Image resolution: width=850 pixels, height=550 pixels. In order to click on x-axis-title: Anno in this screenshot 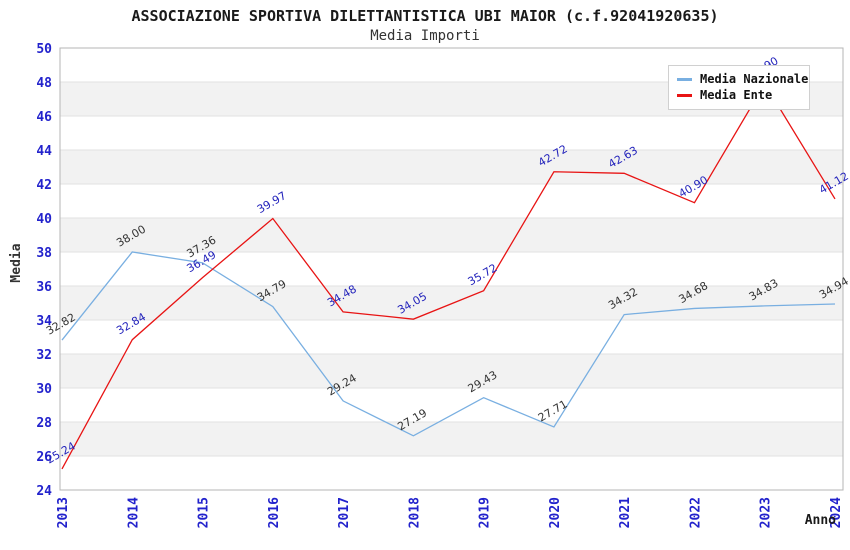, I will do `click(820, 520)`.